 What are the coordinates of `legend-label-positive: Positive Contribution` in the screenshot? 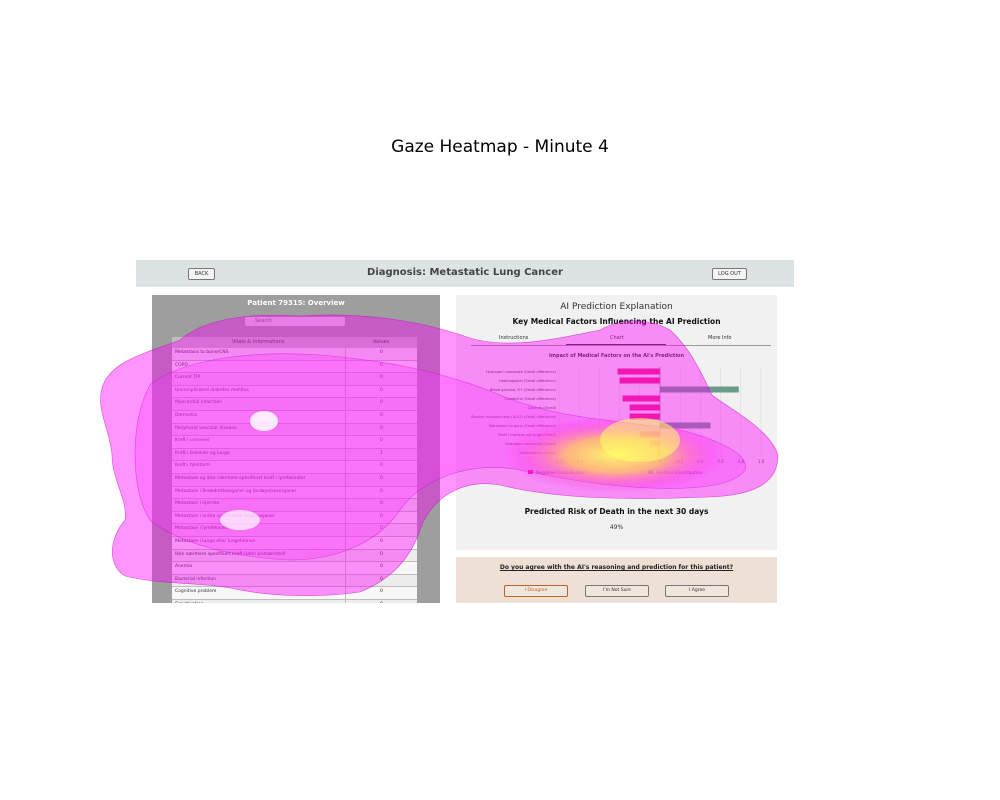 It's located at (679, 473).